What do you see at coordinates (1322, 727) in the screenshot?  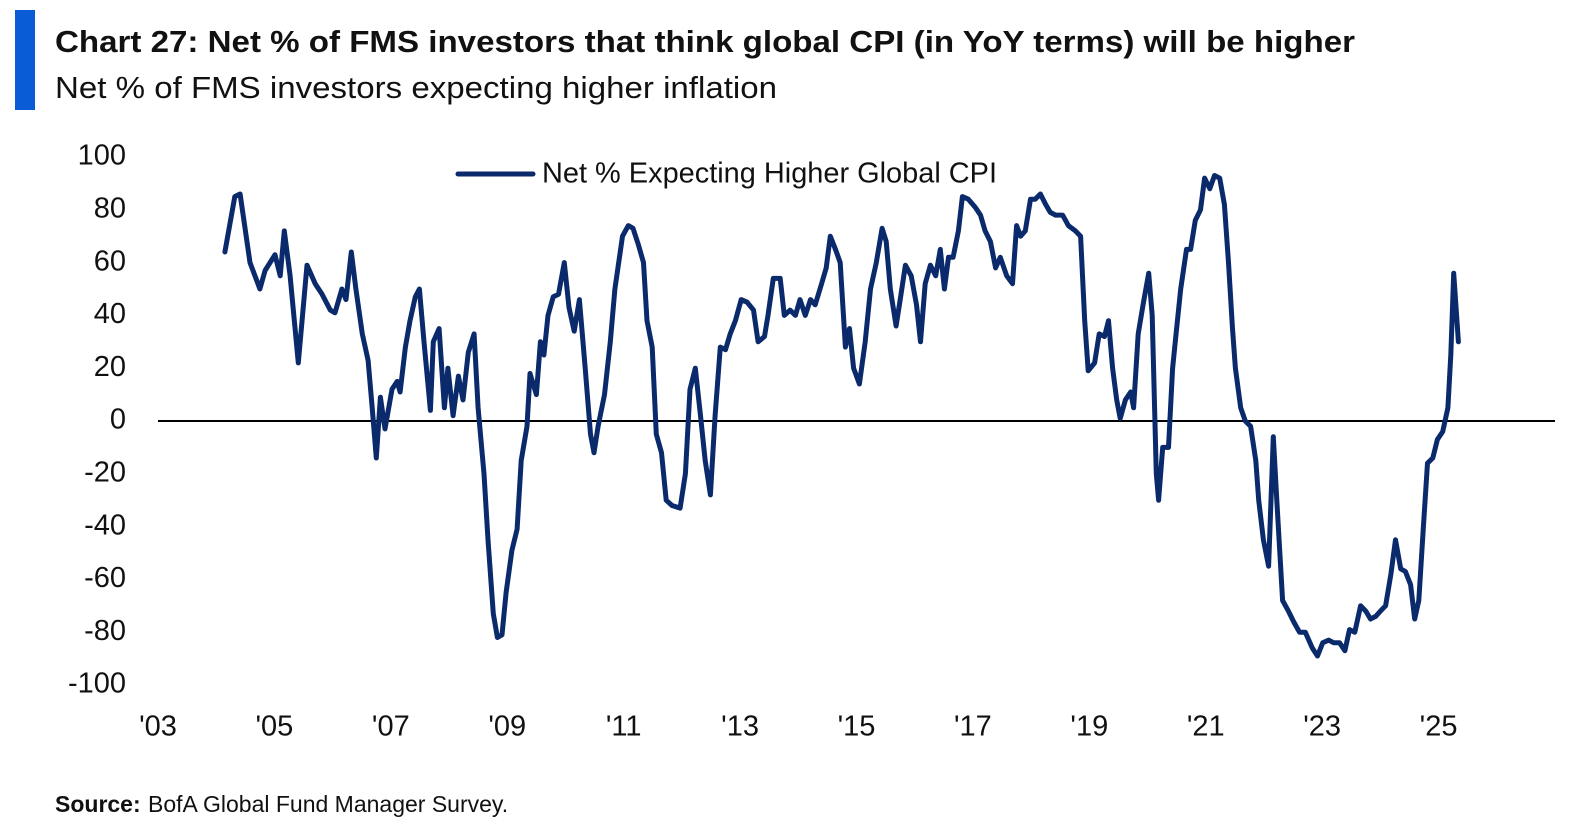 I see `x-tick-label: '23` at bounding box center [1322, 727].